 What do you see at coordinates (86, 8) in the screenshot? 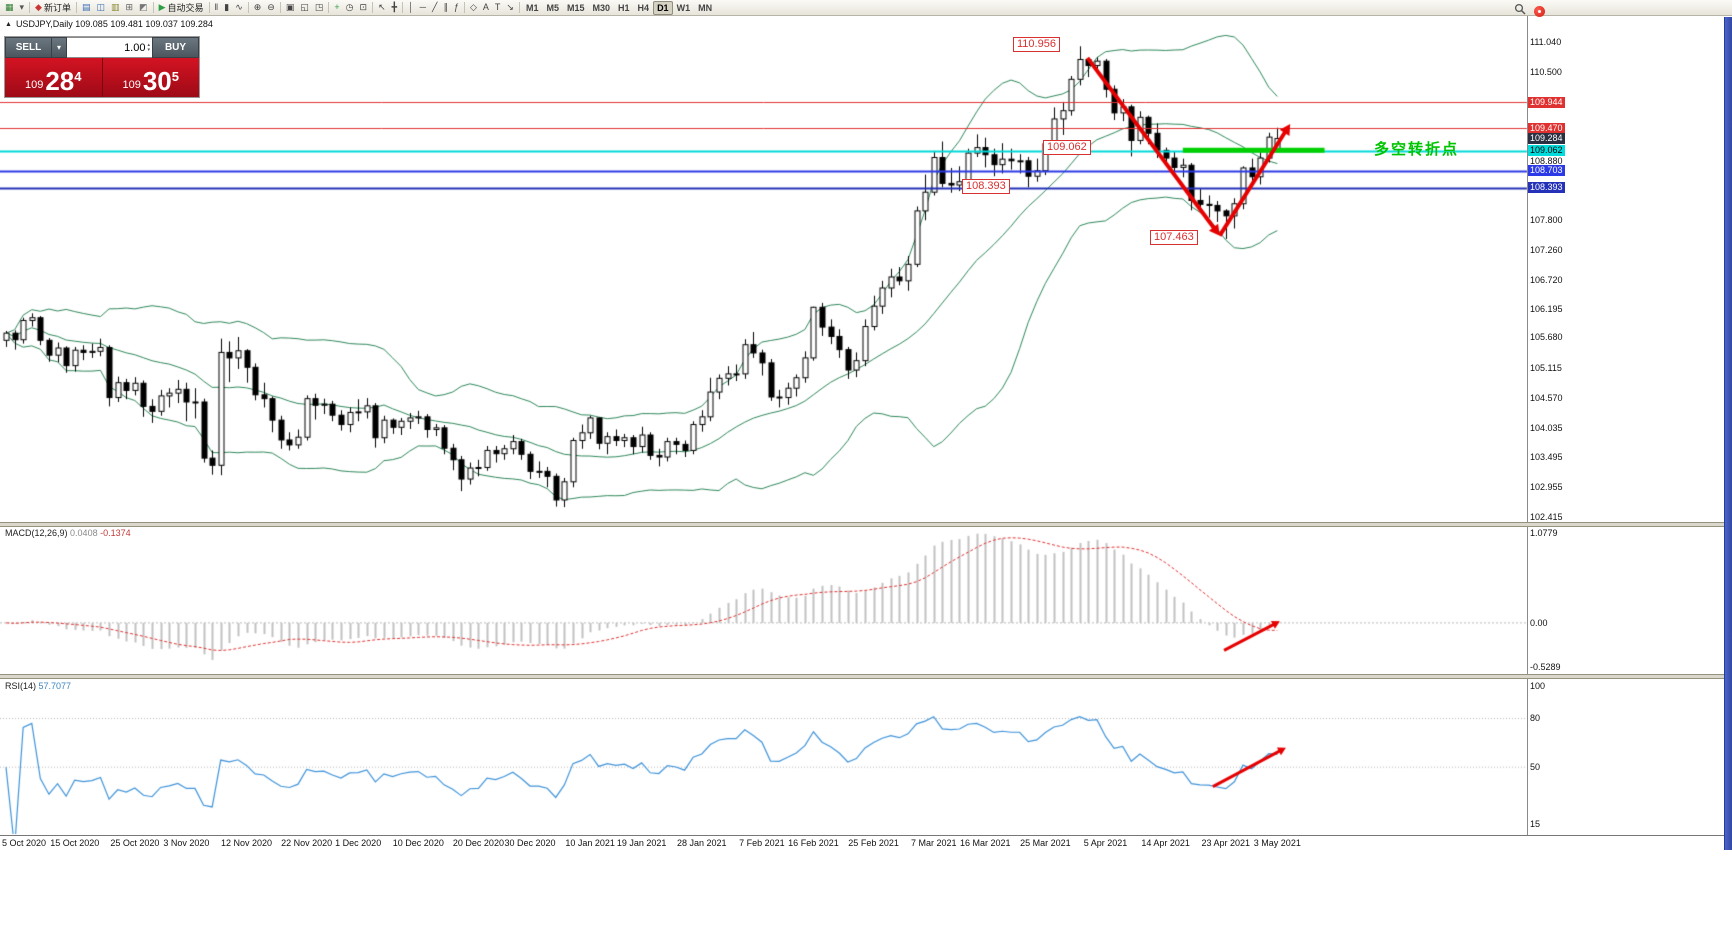
I see `market-watch-button: ▤` at bounding box center [86, 8].